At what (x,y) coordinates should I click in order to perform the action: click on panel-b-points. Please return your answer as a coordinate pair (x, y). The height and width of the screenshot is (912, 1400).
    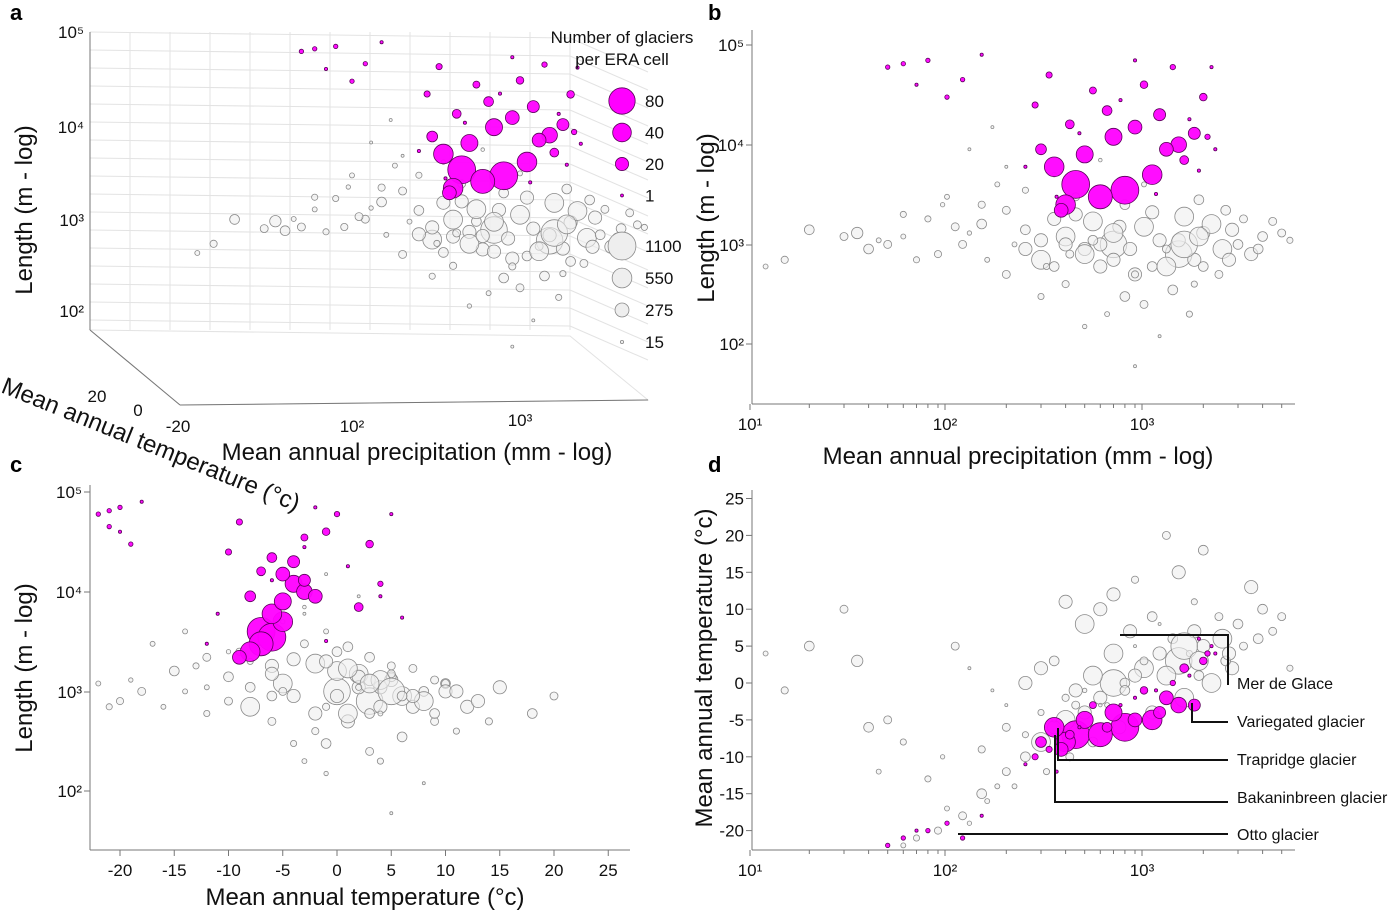
    Looking at the image, I should click on (1028, 210).